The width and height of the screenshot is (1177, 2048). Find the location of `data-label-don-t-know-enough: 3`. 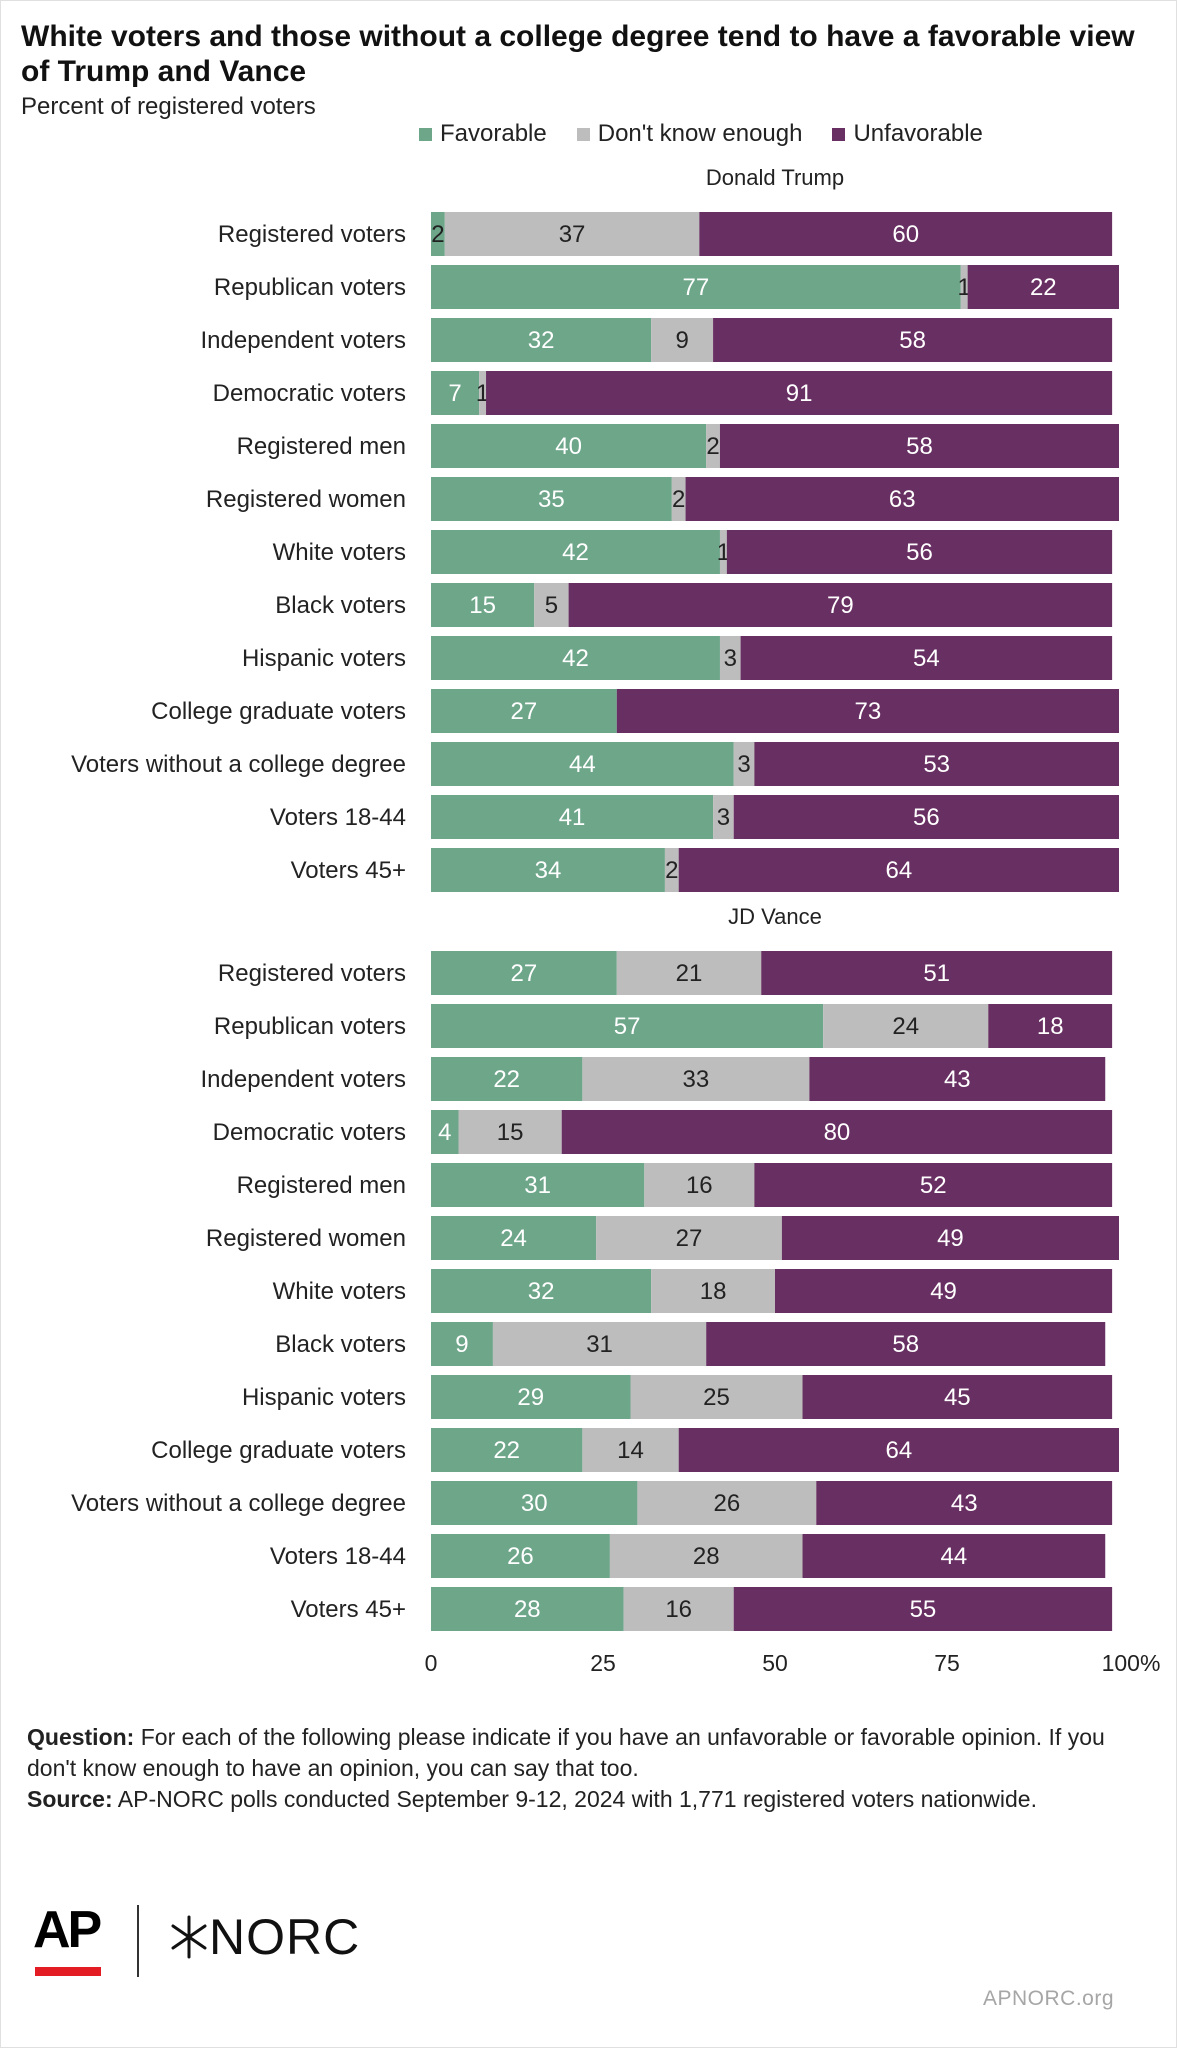

data-label-don-t-know-enough: 3 is located at coordinates (723, 817).